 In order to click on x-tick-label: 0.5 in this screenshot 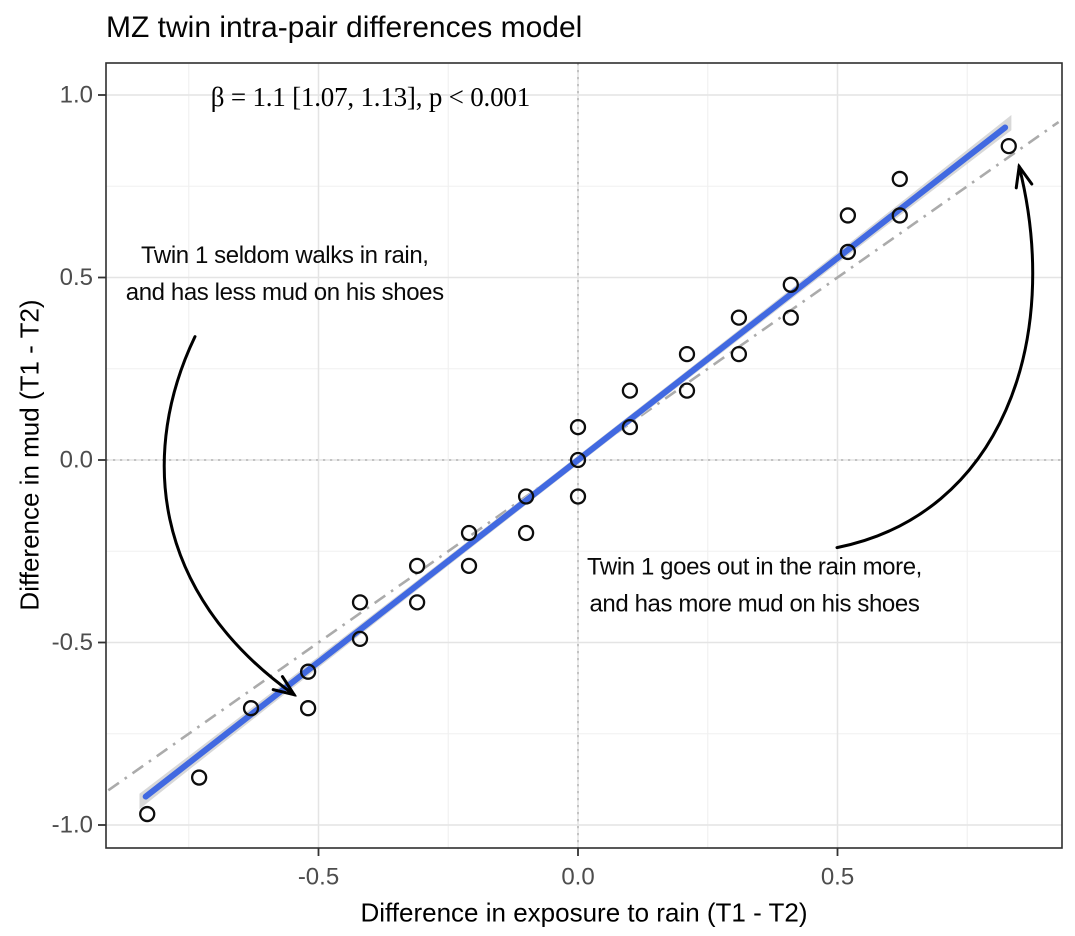, I will do `click(837, 877)`.